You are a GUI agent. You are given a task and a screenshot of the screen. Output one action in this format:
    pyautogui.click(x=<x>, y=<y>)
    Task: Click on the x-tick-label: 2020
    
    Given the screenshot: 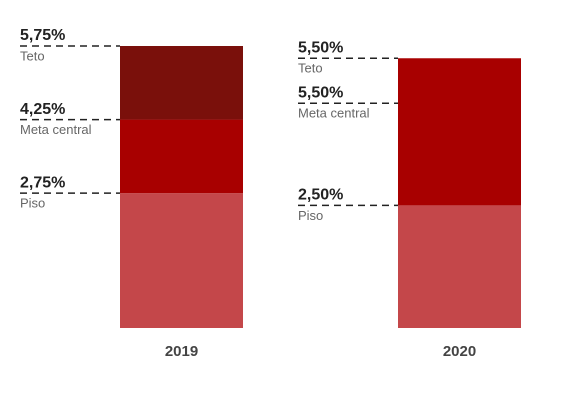 What is the action you would take?
    pyautogui.click(x=459, y=351)
    